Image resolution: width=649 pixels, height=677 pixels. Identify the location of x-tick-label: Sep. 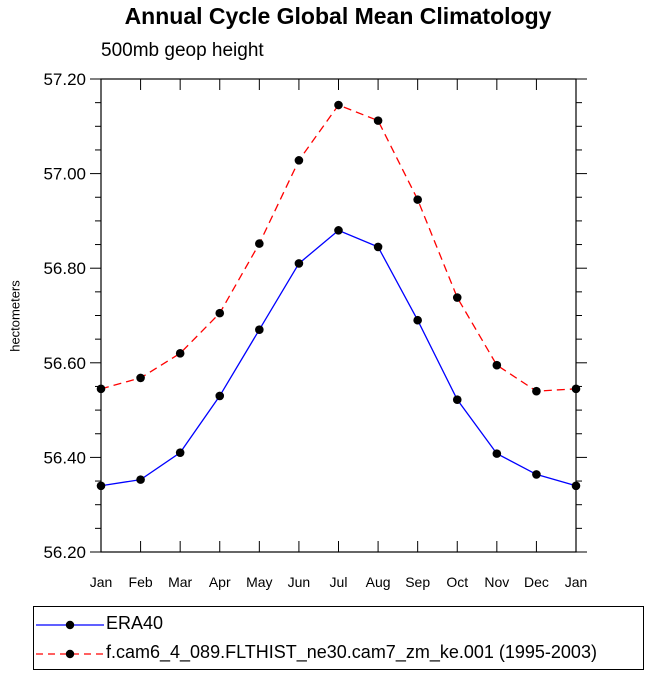
(417, 582).